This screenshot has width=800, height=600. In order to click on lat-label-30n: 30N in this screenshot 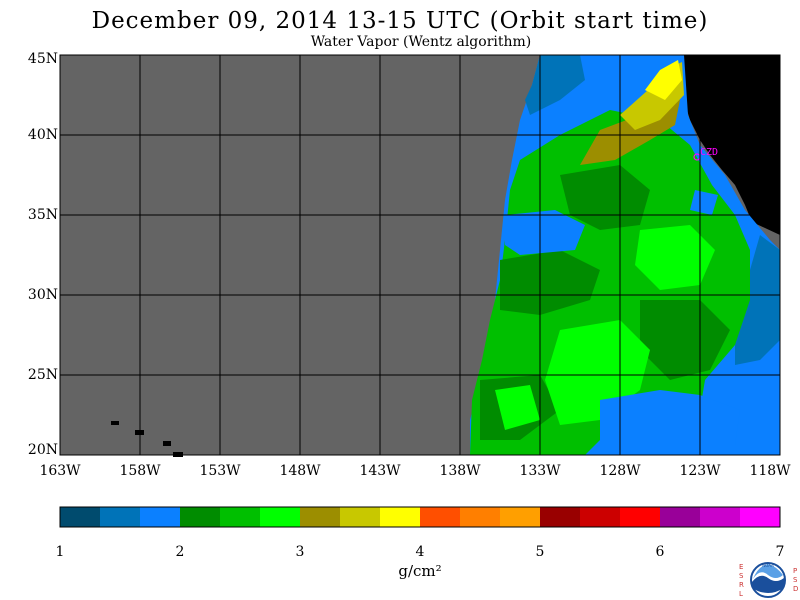, I will do `click(42, 295)`.